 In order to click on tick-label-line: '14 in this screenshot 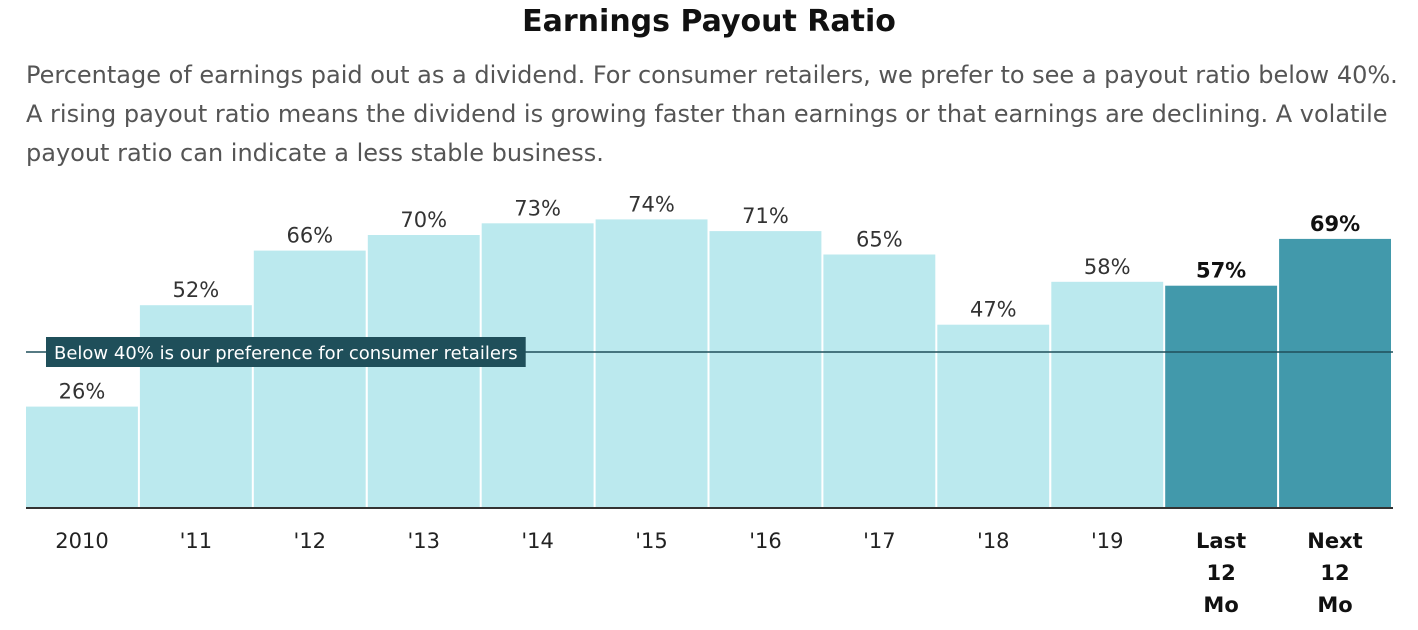, I will do `click(537, 541)`.